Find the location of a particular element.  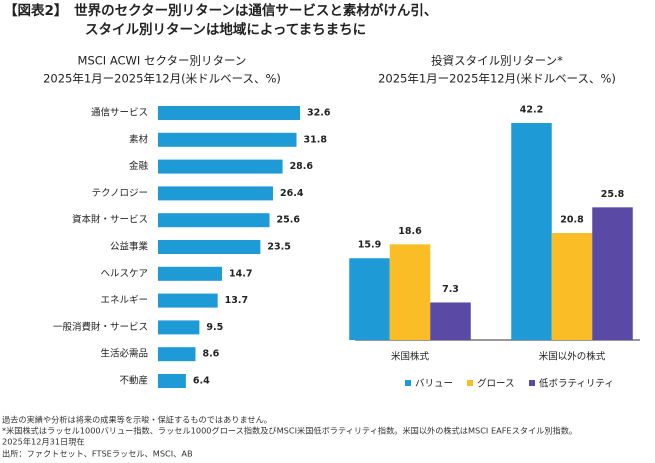

chart-title: MSCI ACWI セクター別リターン is located at coordinates (162, 61).